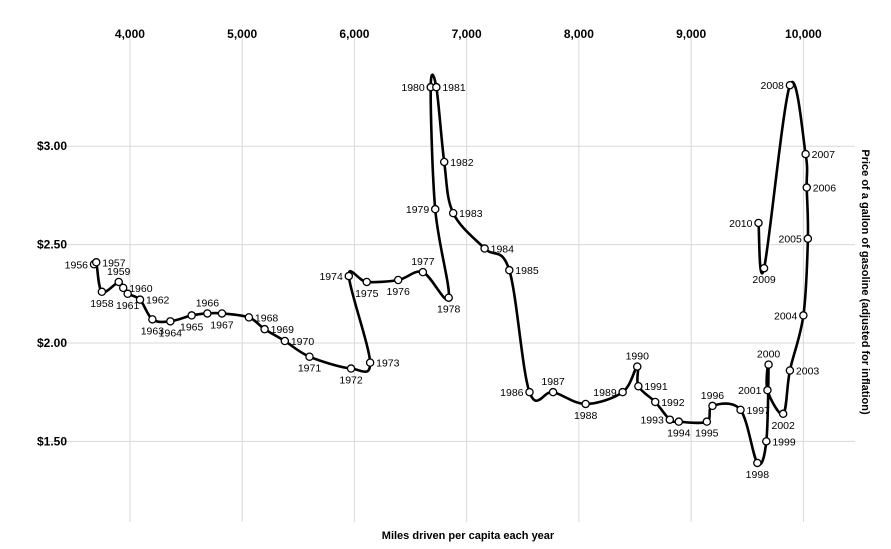 The image size is (891, 549). What do you see at coordinates (119, 272) in the screenshot?
I see `point-label: 1959` at bounding box center [119, 272].